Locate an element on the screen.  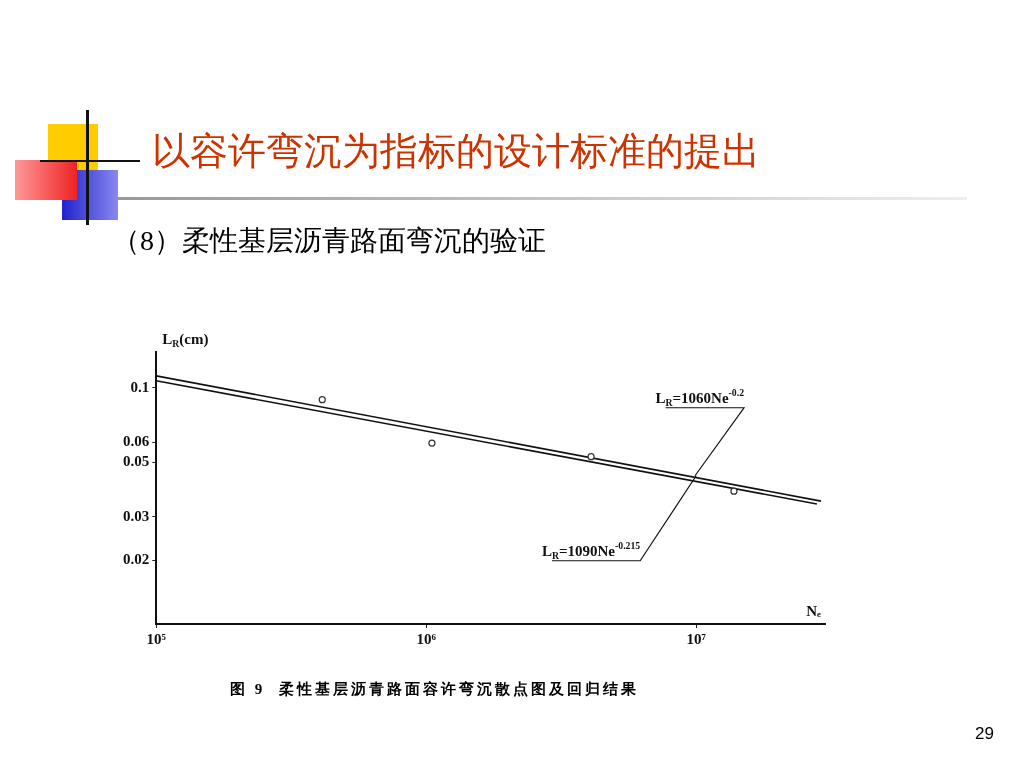
y-tick-label: 0.1 is located at coordinates (140, 386).